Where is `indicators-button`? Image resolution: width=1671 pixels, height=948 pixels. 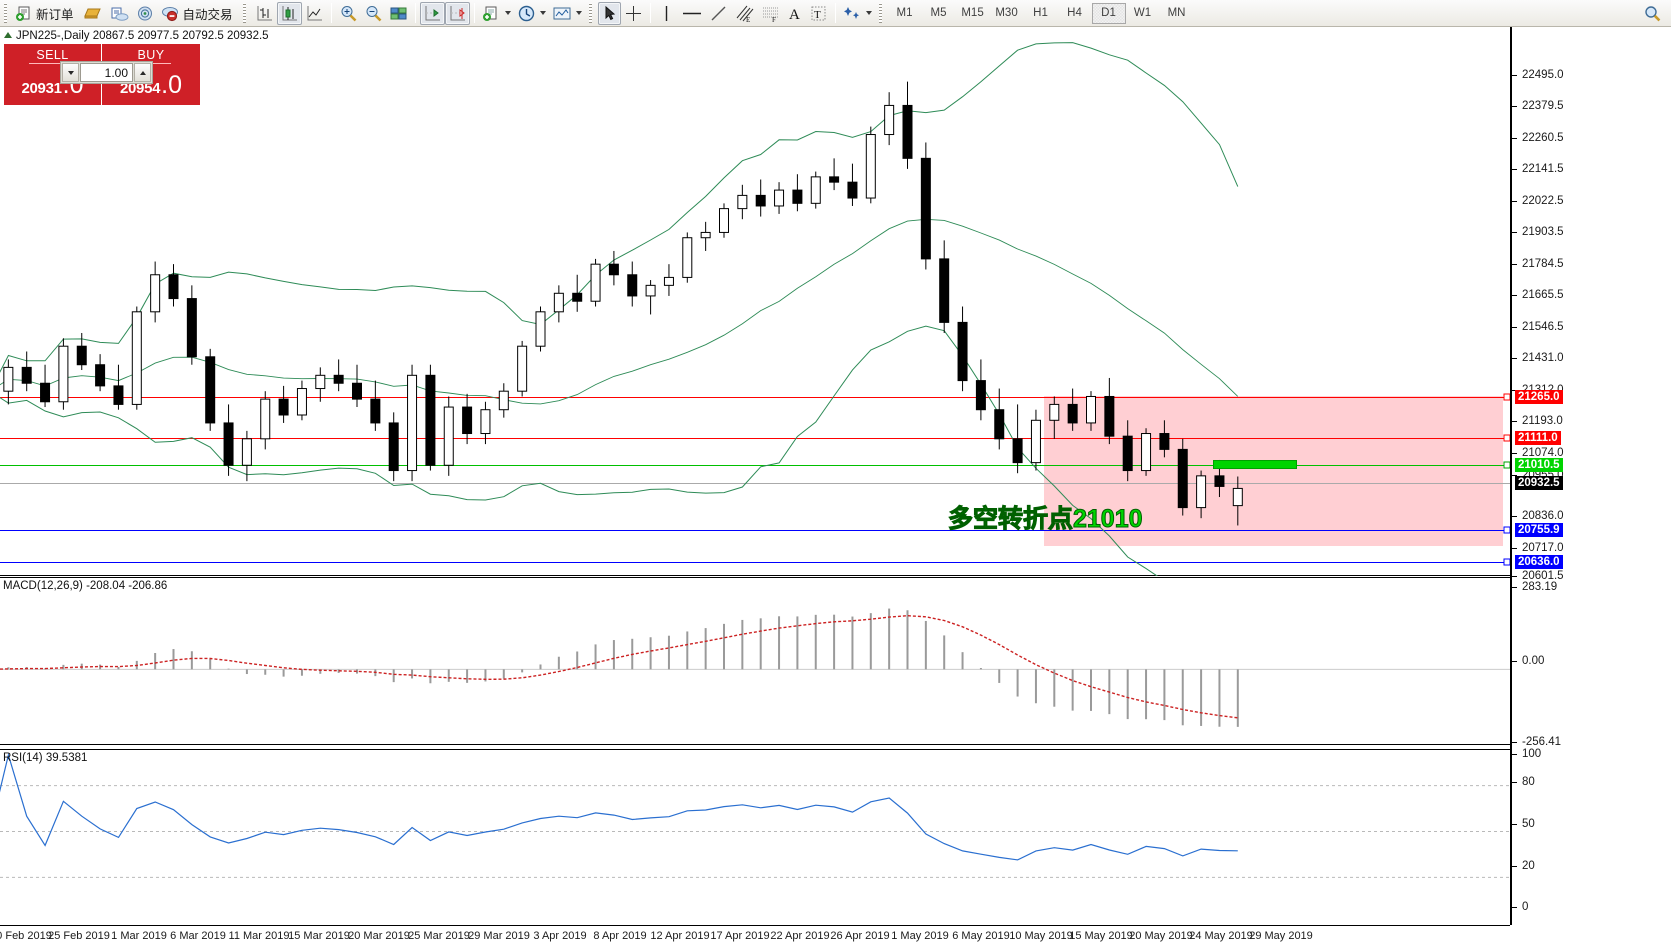 indicators-button is located at coordinates (562, 13).